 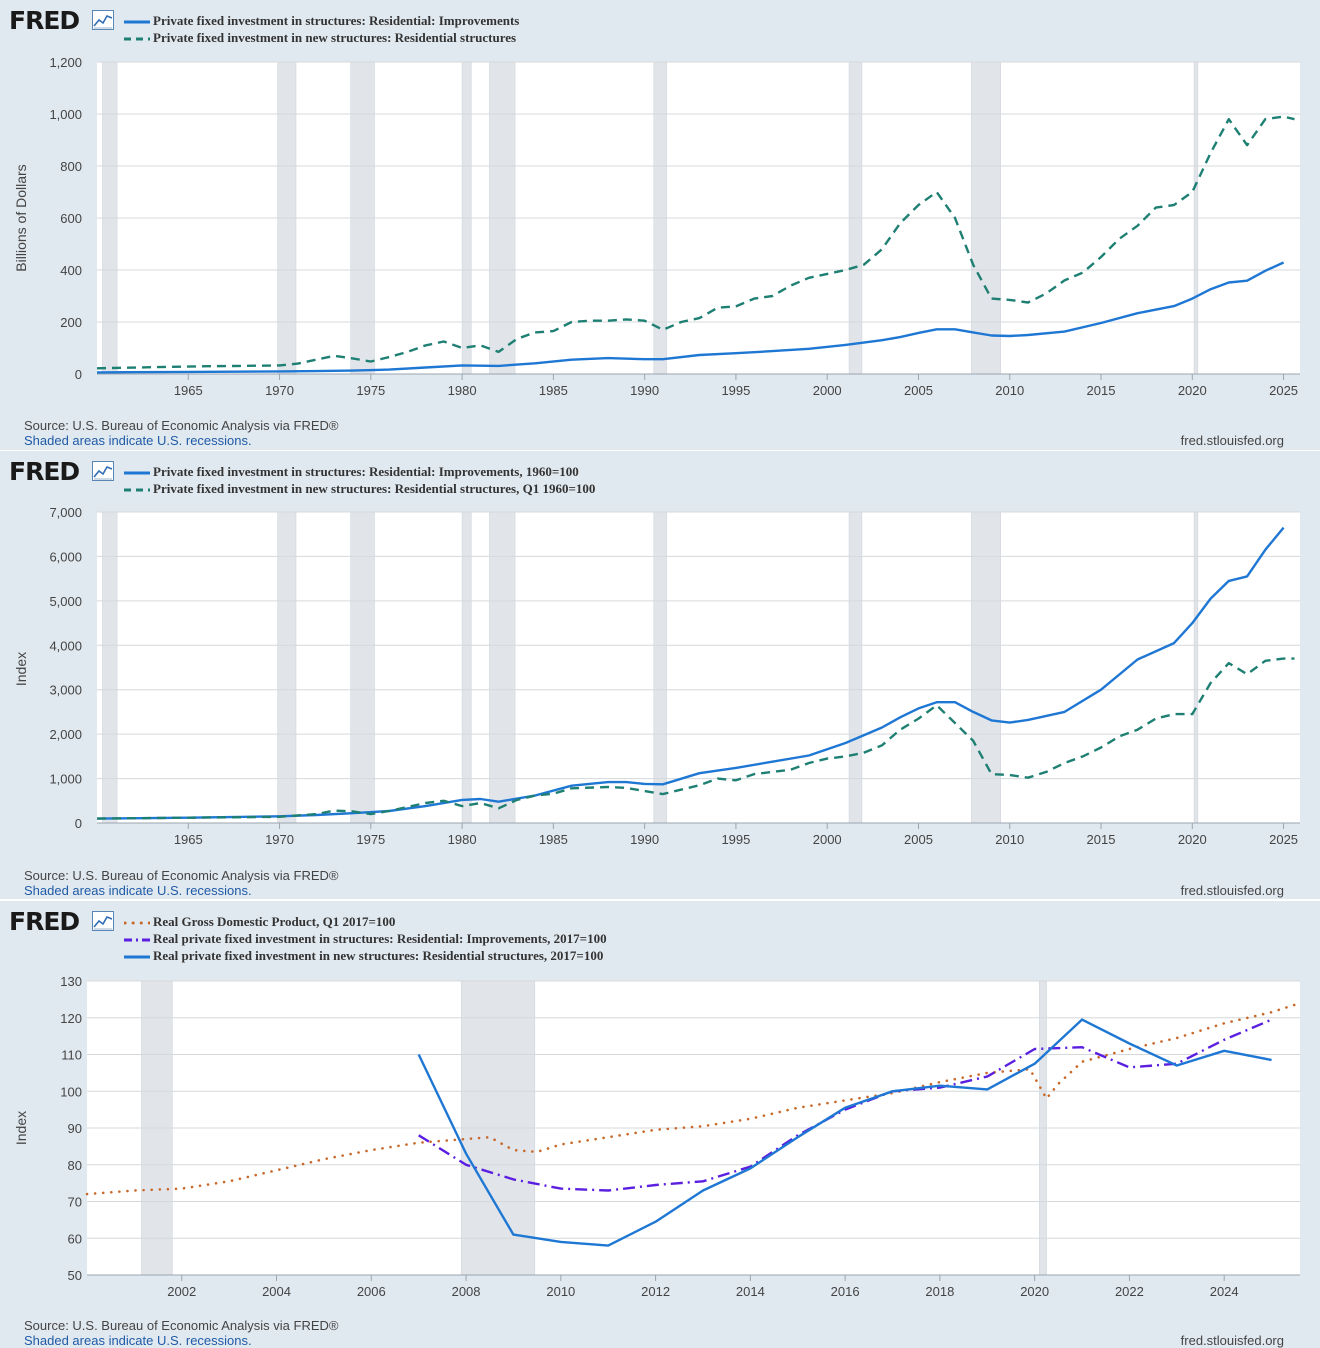 What do you see at coordinates (939, 1291) in the screenshot?
I see `x-tick-label: 2018` at bounding box center [939, 1291].